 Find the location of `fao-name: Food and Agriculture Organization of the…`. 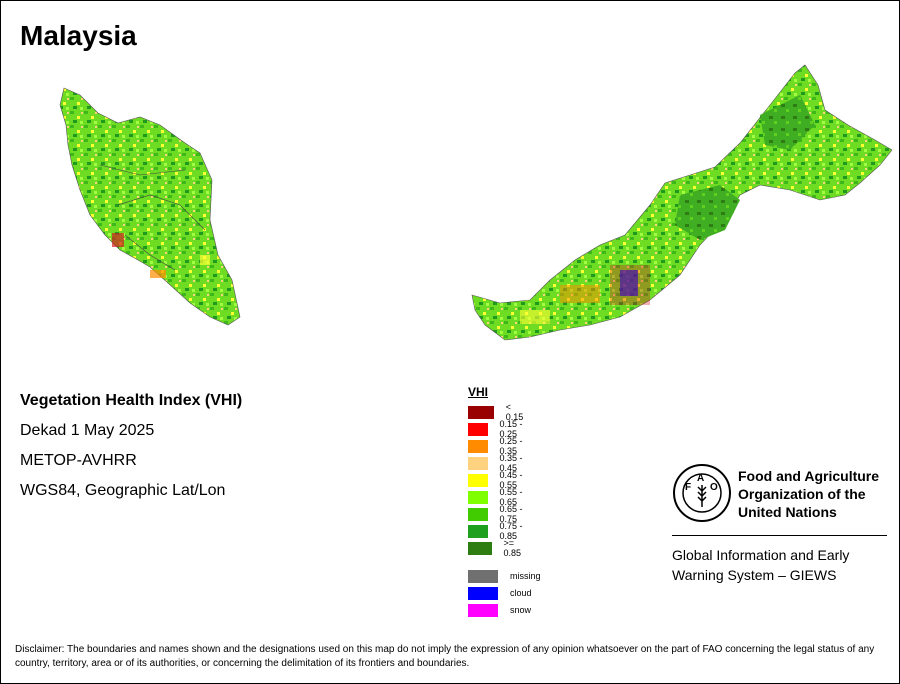

fao-name: Food and Agriculture Organization of the… is located at coordinates (809, 494).